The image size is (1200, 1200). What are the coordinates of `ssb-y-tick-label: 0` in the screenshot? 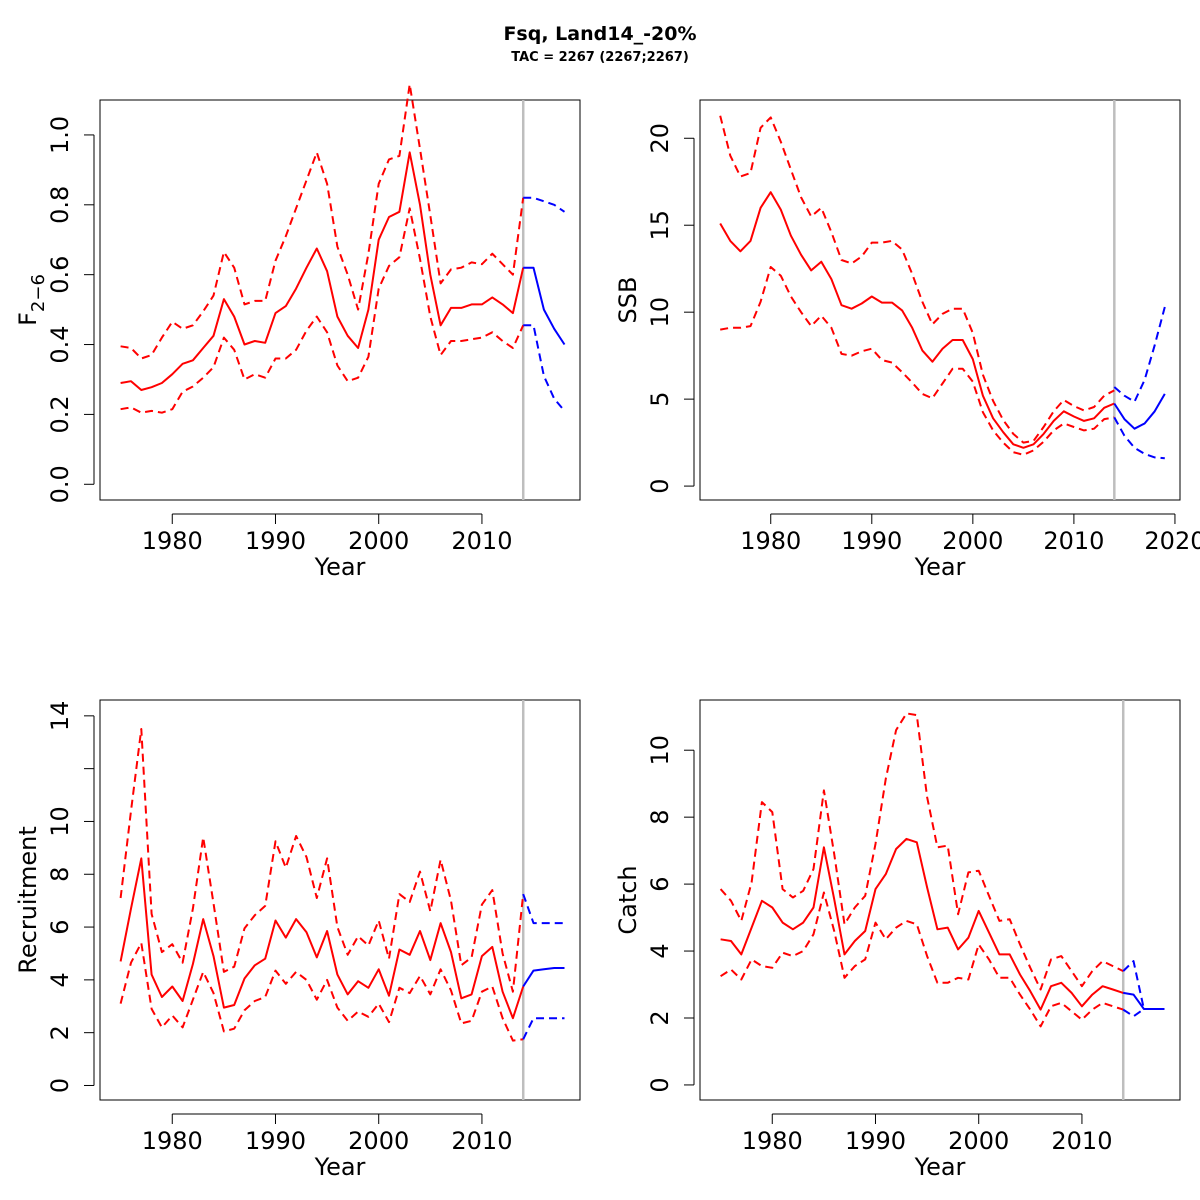 It's located at (660, 485).